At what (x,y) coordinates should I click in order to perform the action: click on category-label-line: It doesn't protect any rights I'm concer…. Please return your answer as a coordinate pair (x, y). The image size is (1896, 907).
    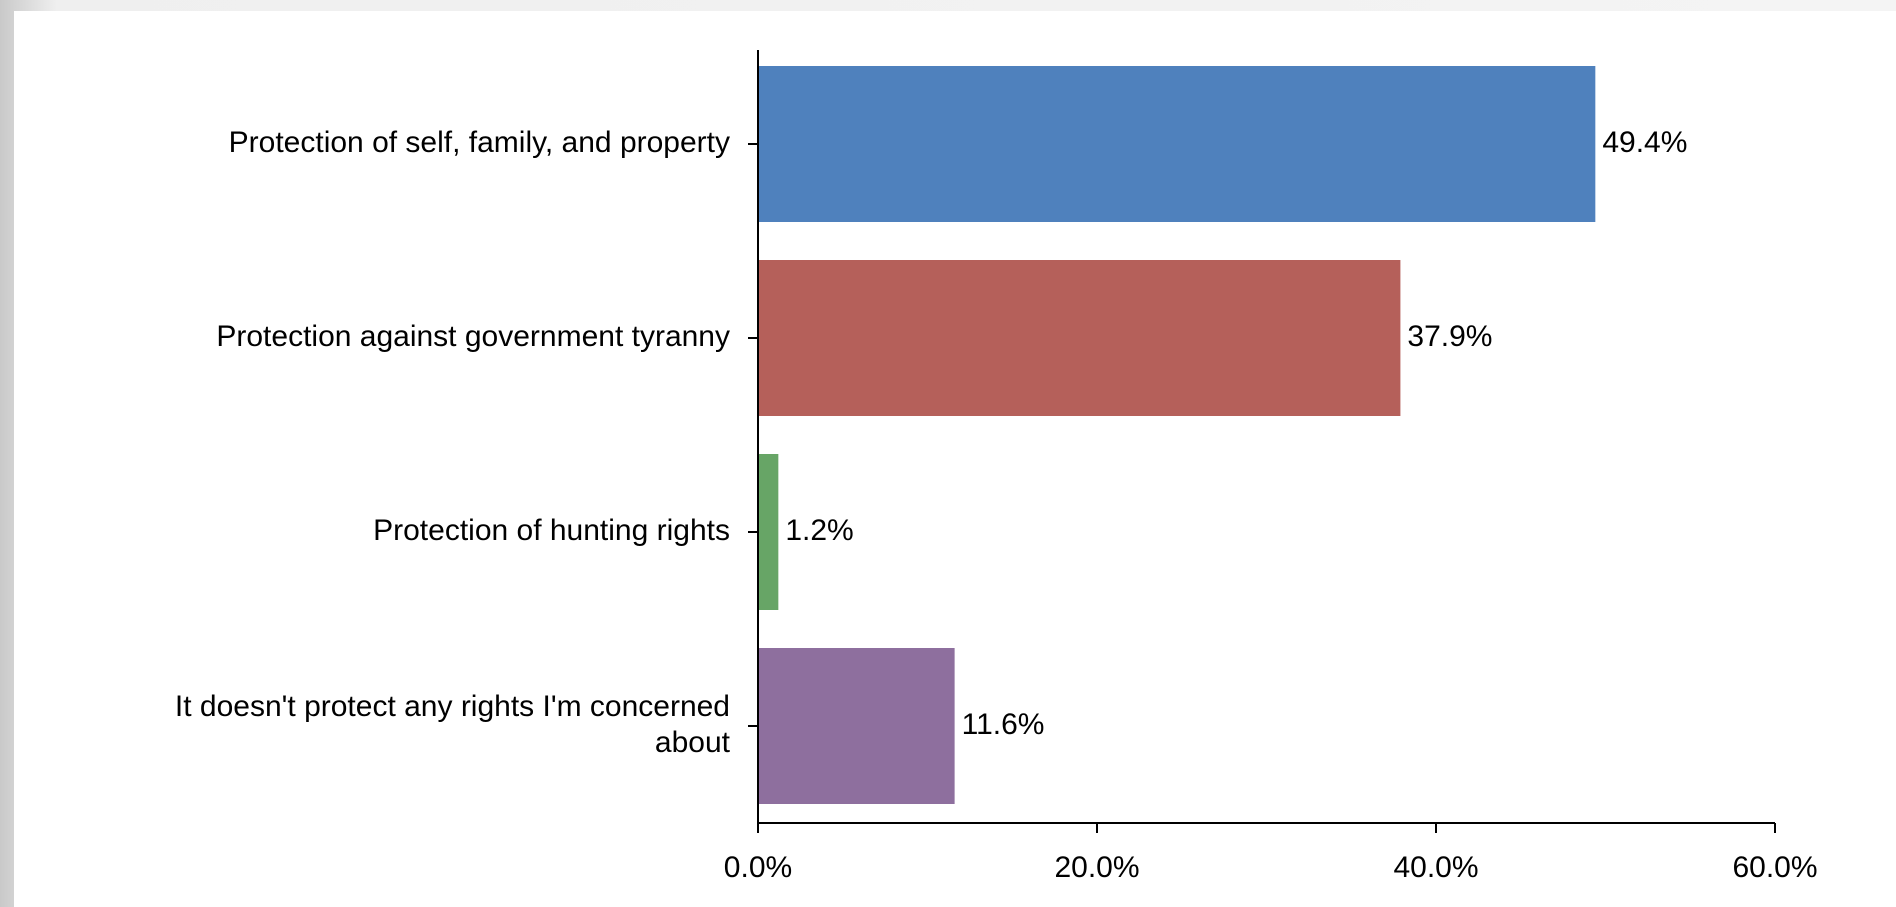
    Looking at the image, I should click on (452, 706).